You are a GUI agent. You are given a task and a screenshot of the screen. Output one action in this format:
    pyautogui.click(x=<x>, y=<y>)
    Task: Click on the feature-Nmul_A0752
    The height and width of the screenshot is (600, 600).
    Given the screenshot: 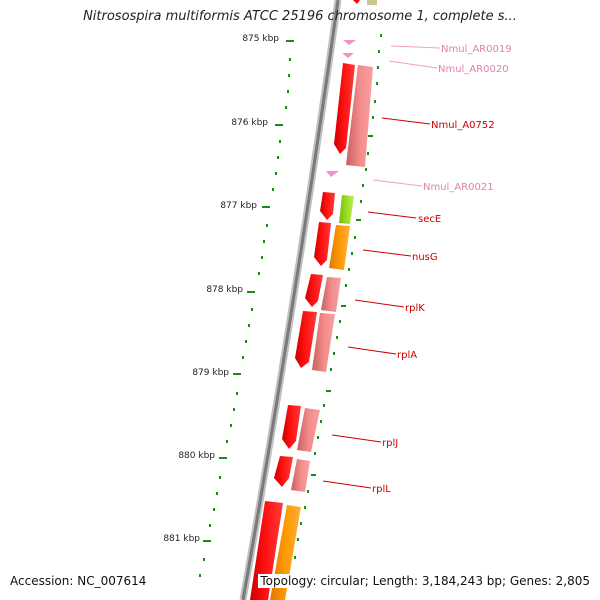 What is the action you would take?
    pyautogui.click(x=344, y=108)
    